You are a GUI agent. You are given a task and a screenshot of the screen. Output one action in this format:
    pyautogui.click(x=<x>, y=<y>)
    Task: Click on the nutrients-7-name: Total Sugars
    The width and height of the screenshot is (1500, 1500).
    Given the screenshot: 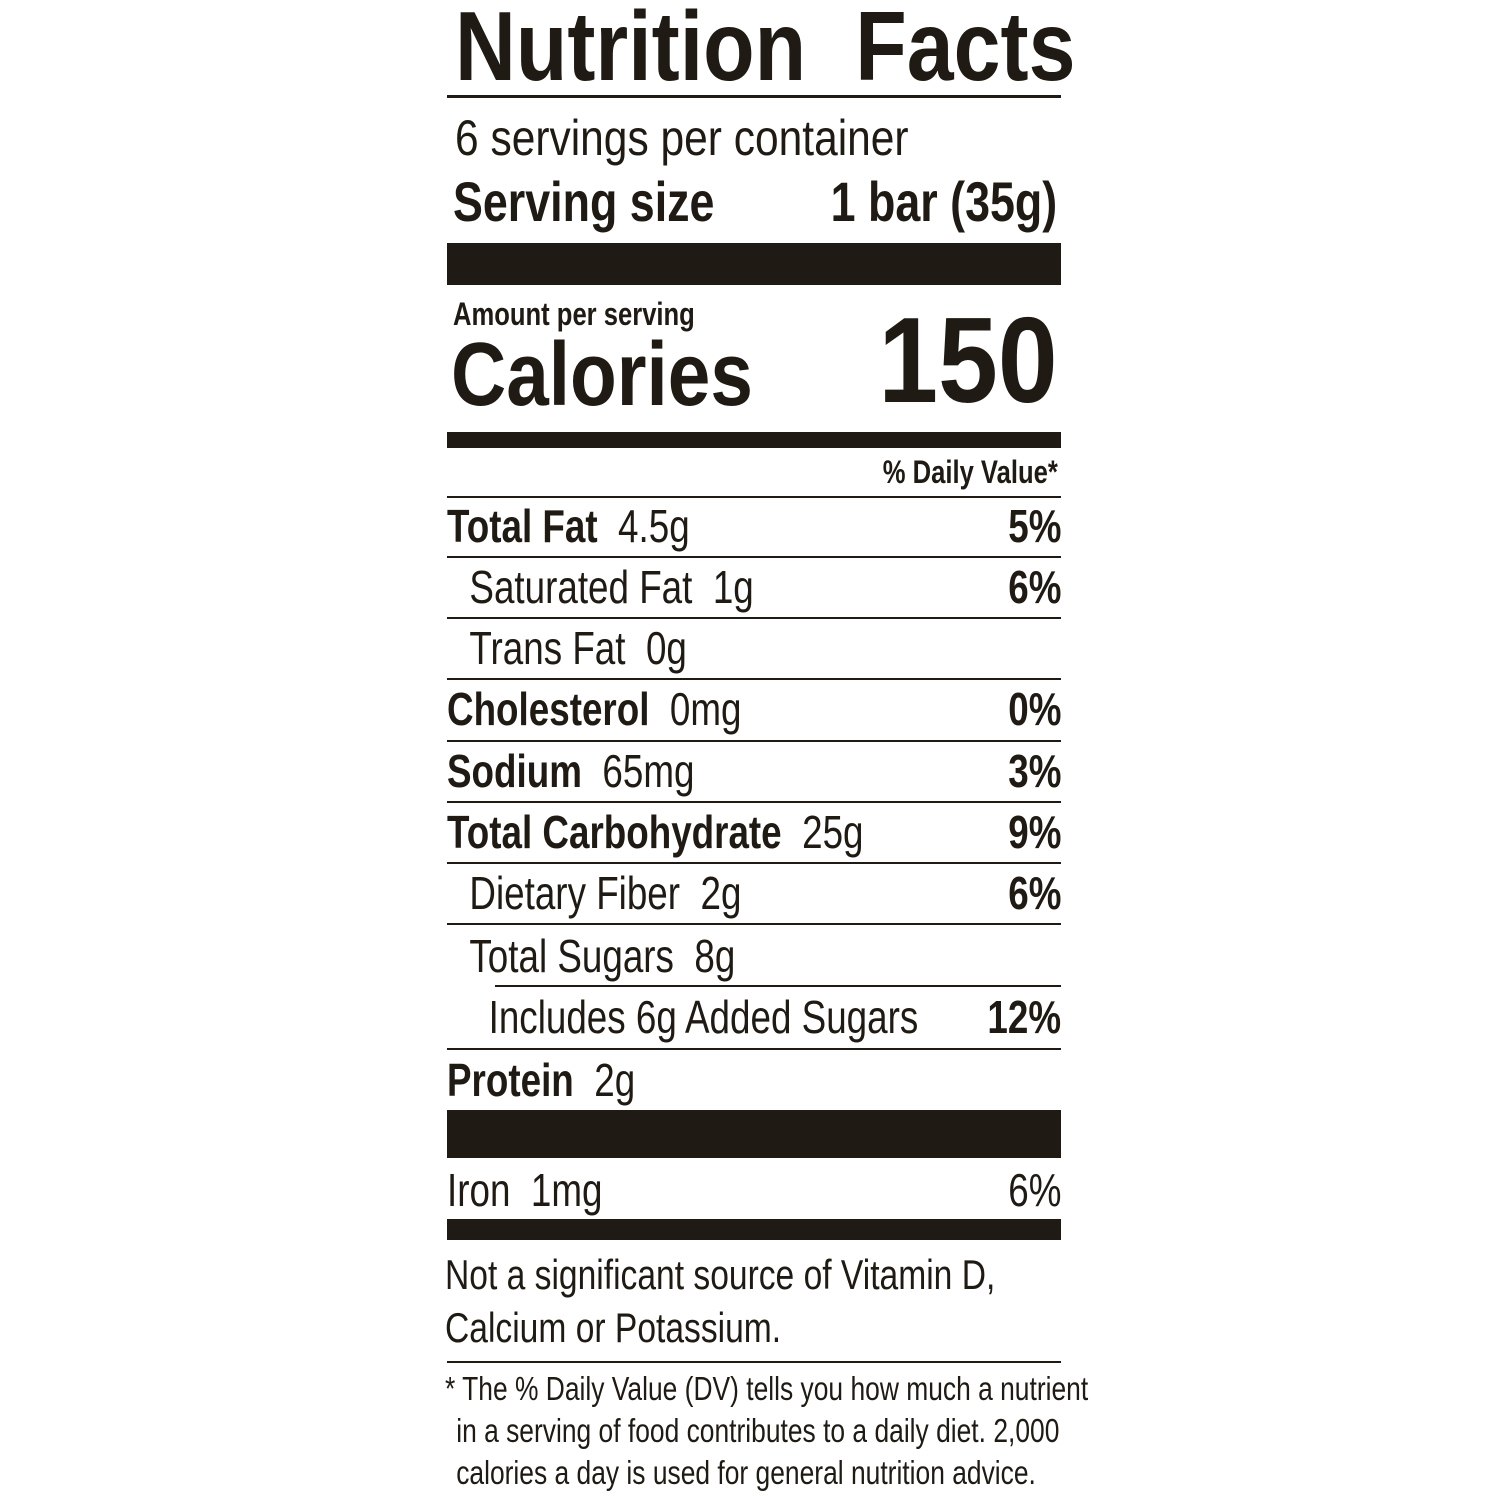 What is the action you would take?
    pyautogui.click(x=571, y=956)
    